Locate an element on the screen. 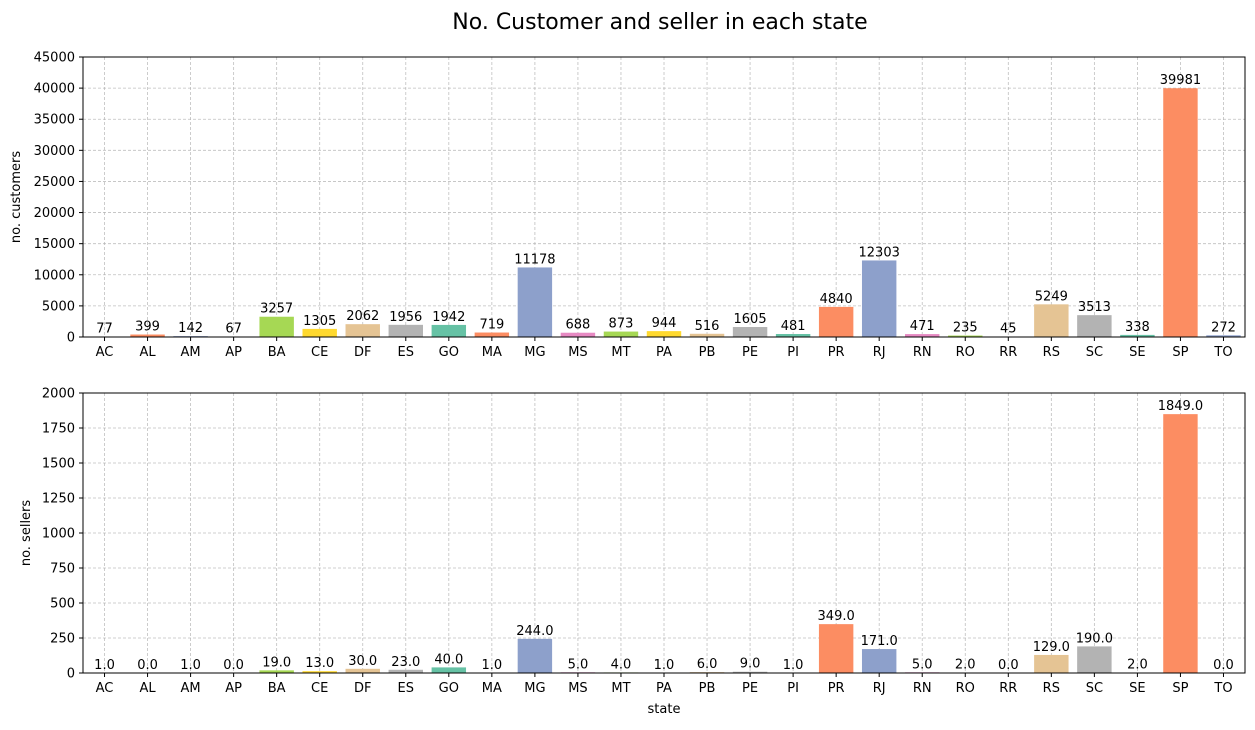 Image resolution: width=1255 pixels, height=730 pixels. chart-1-data-label: 719 is located at coordinates (491, 325).